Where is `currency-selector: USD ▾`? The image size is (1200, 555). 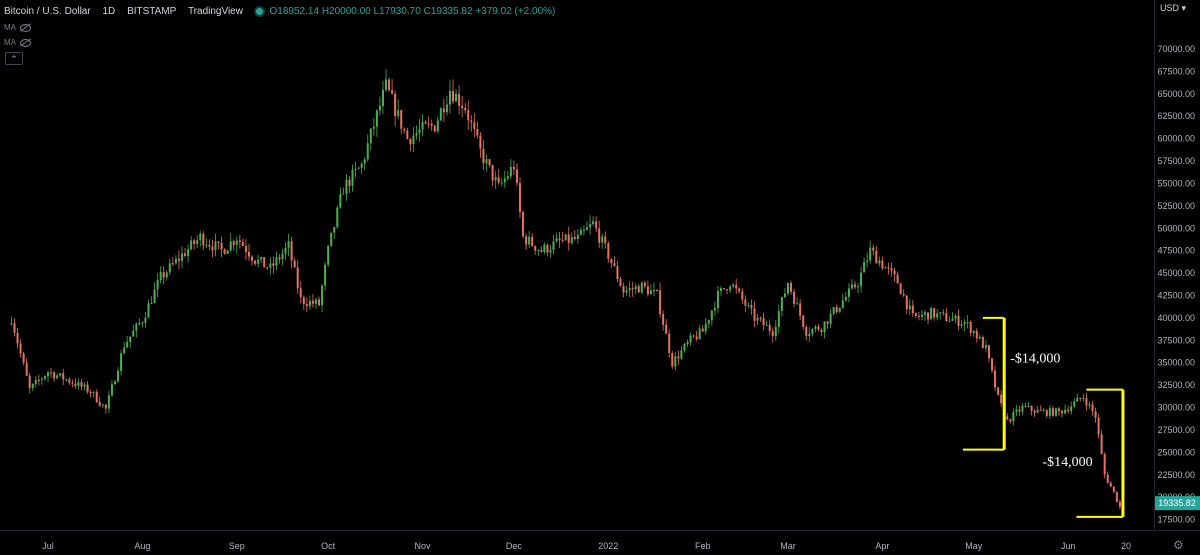
currency-selector: USD ▾ is located at coordinates (1173, 8).